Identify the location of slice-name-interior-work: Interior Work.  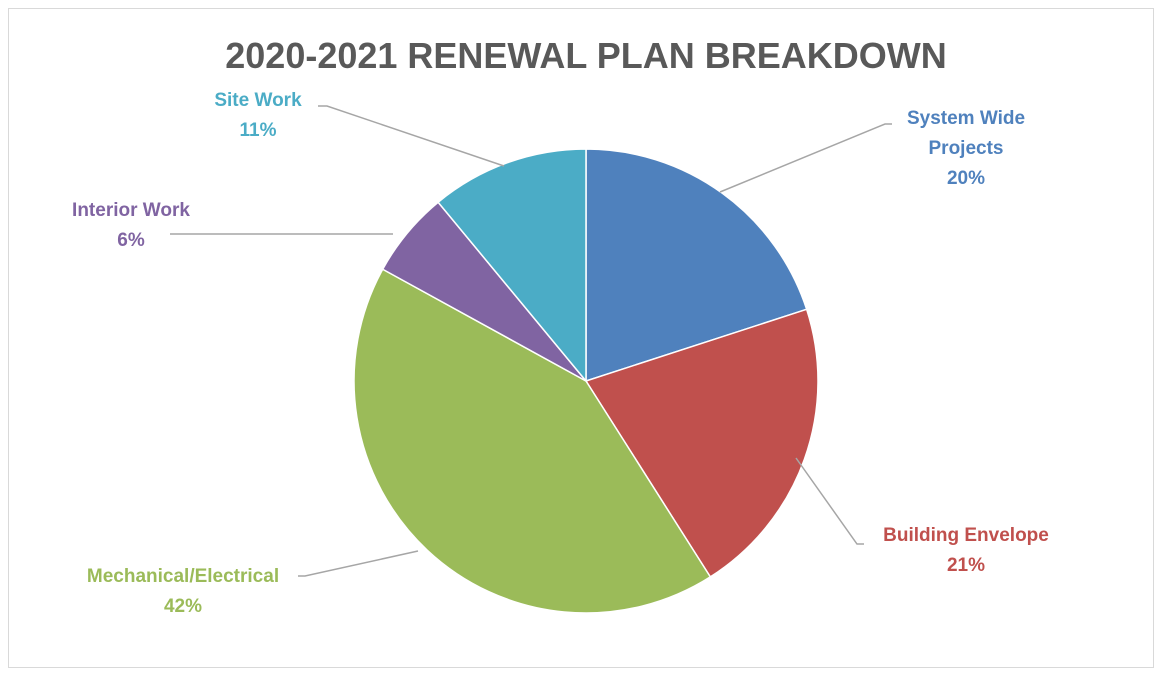
(131, 210).